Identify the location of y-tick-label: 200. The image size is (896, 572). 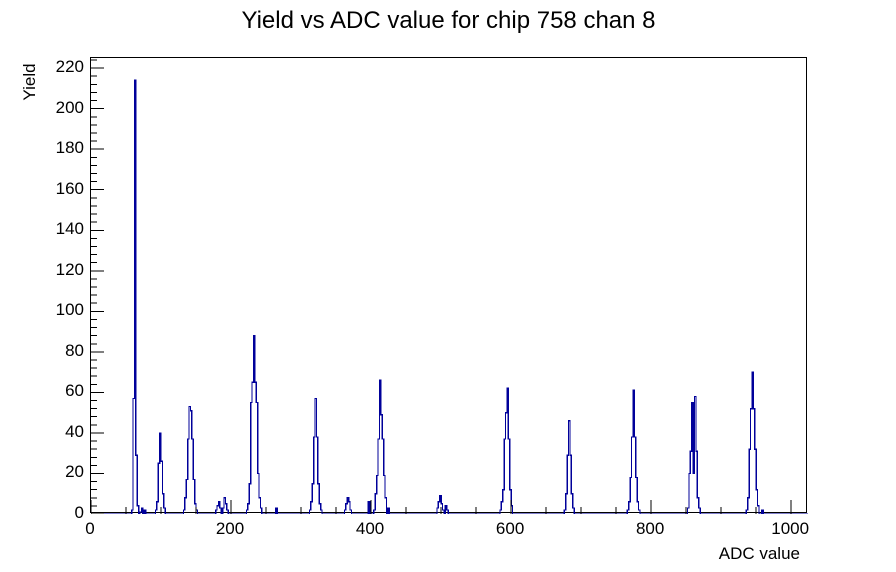
(69, 107).